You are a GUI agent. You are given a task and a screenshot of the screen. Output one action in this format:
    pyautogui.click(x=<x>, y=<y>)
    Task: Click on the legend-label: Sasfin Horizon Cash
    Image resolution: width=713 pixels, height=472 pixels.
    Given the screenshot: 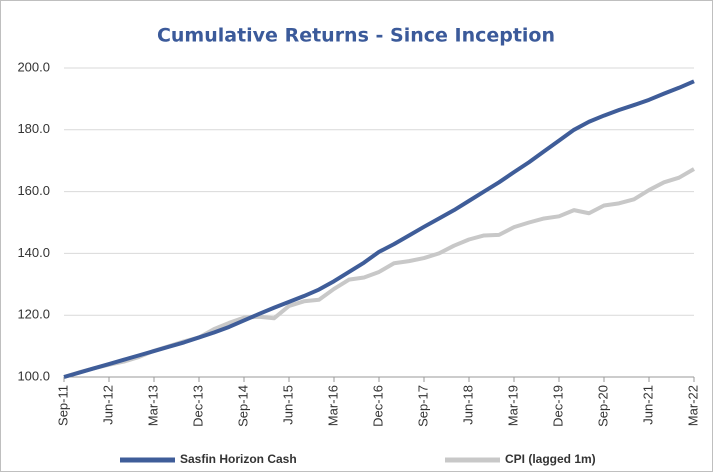 What is the action you would take?
    pyautogui.click(x=238, y=459)
    